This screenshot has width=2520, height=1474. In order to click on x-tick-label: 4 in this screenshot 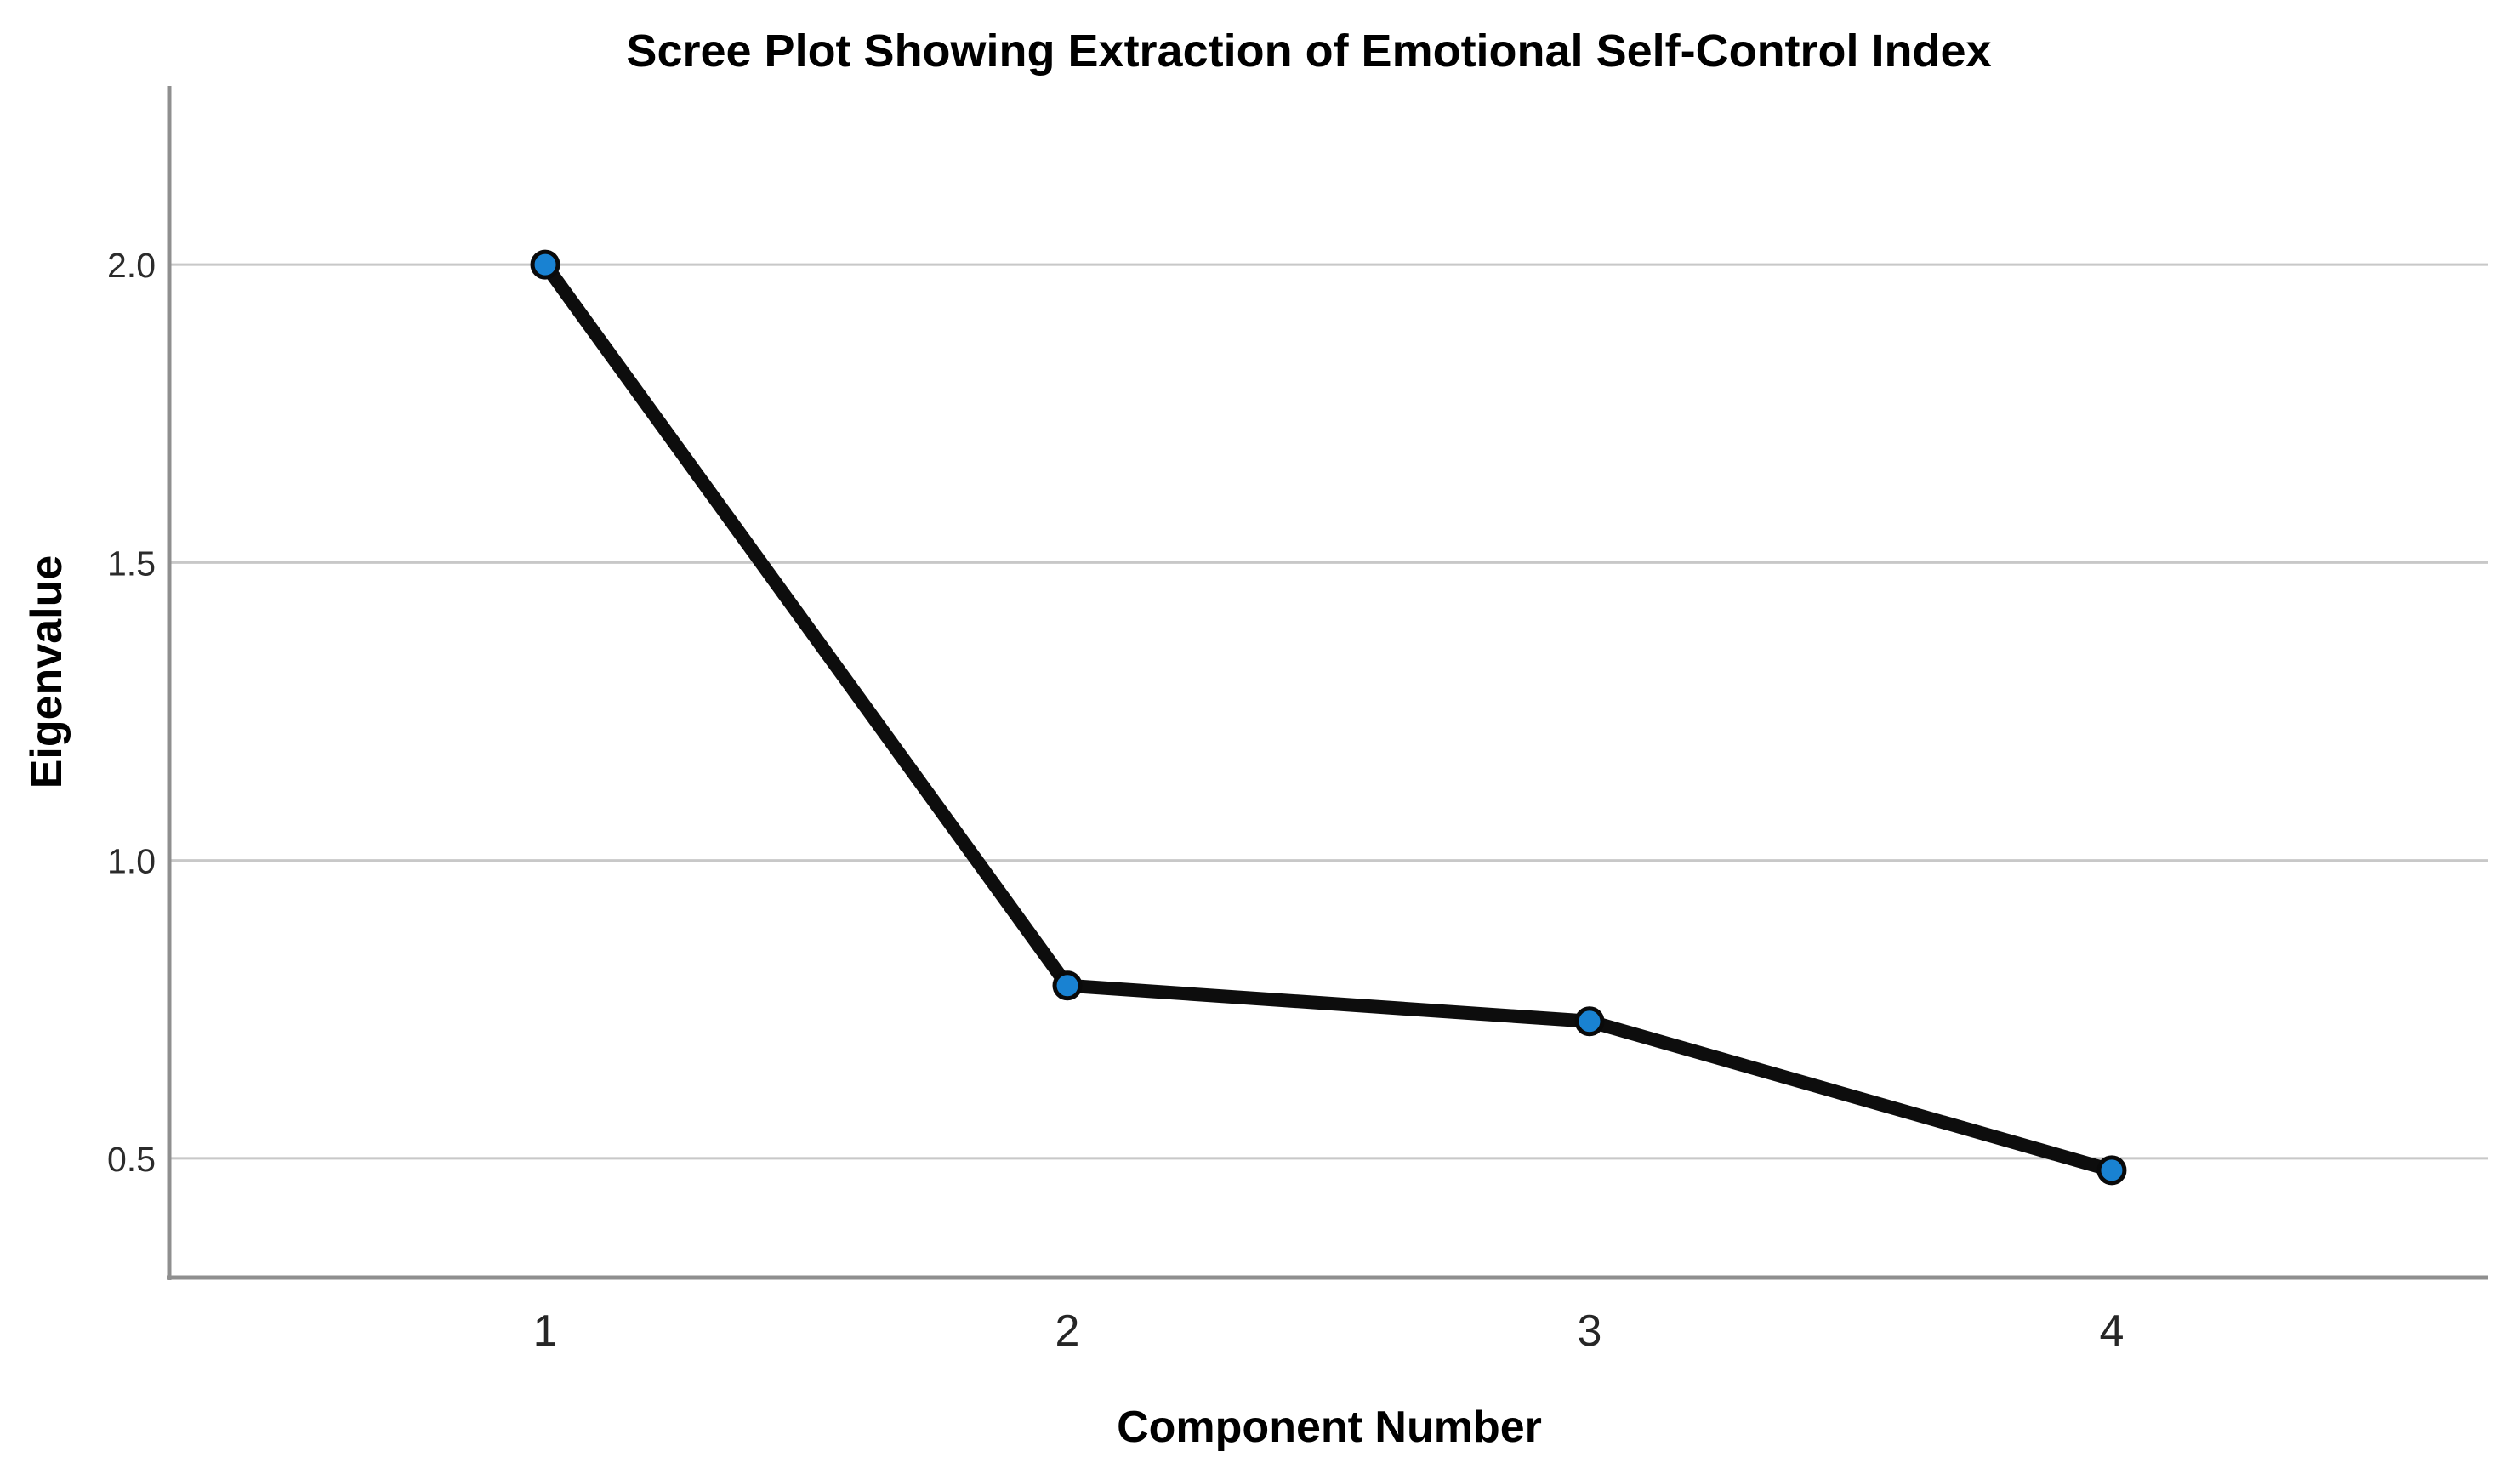, I will do `click(2111, 1331)`.